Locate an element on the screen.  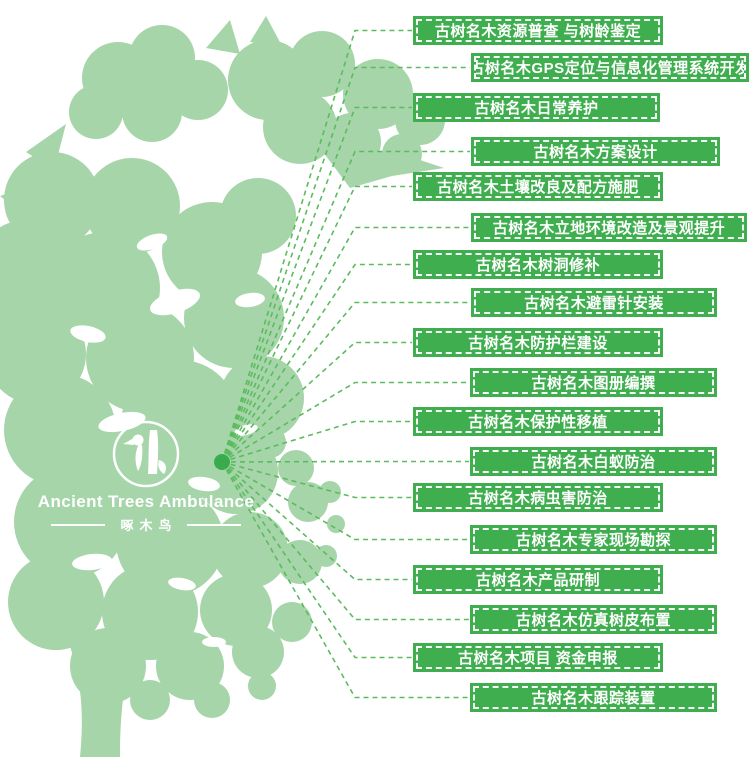
service-label-text: 古树名木病虫害防治 is located at coordinates (538, 497).